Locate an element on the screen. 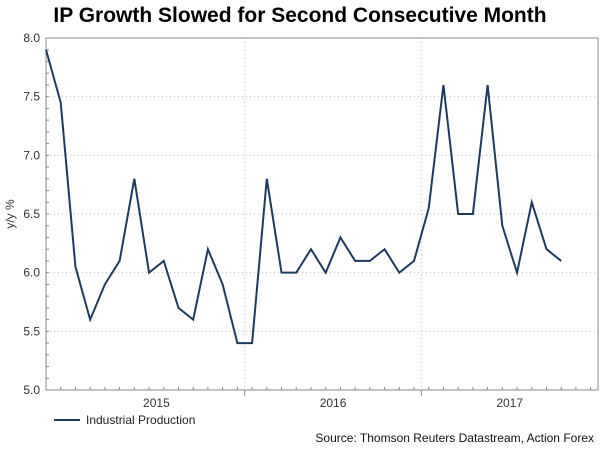  x-axis-ticks: 2015 2016 2017 is located at coordinates (318, 398).